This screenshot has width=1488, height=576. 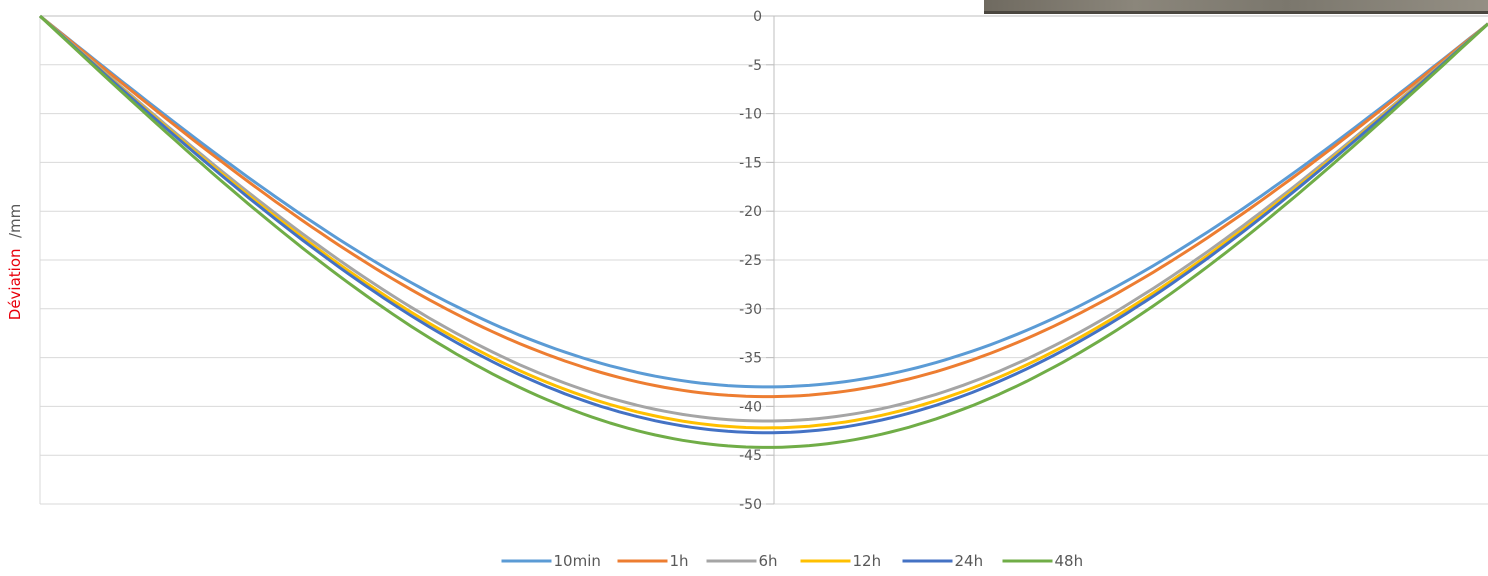 I want to click on y-tick-label: -45, so click(x=750, y=456).